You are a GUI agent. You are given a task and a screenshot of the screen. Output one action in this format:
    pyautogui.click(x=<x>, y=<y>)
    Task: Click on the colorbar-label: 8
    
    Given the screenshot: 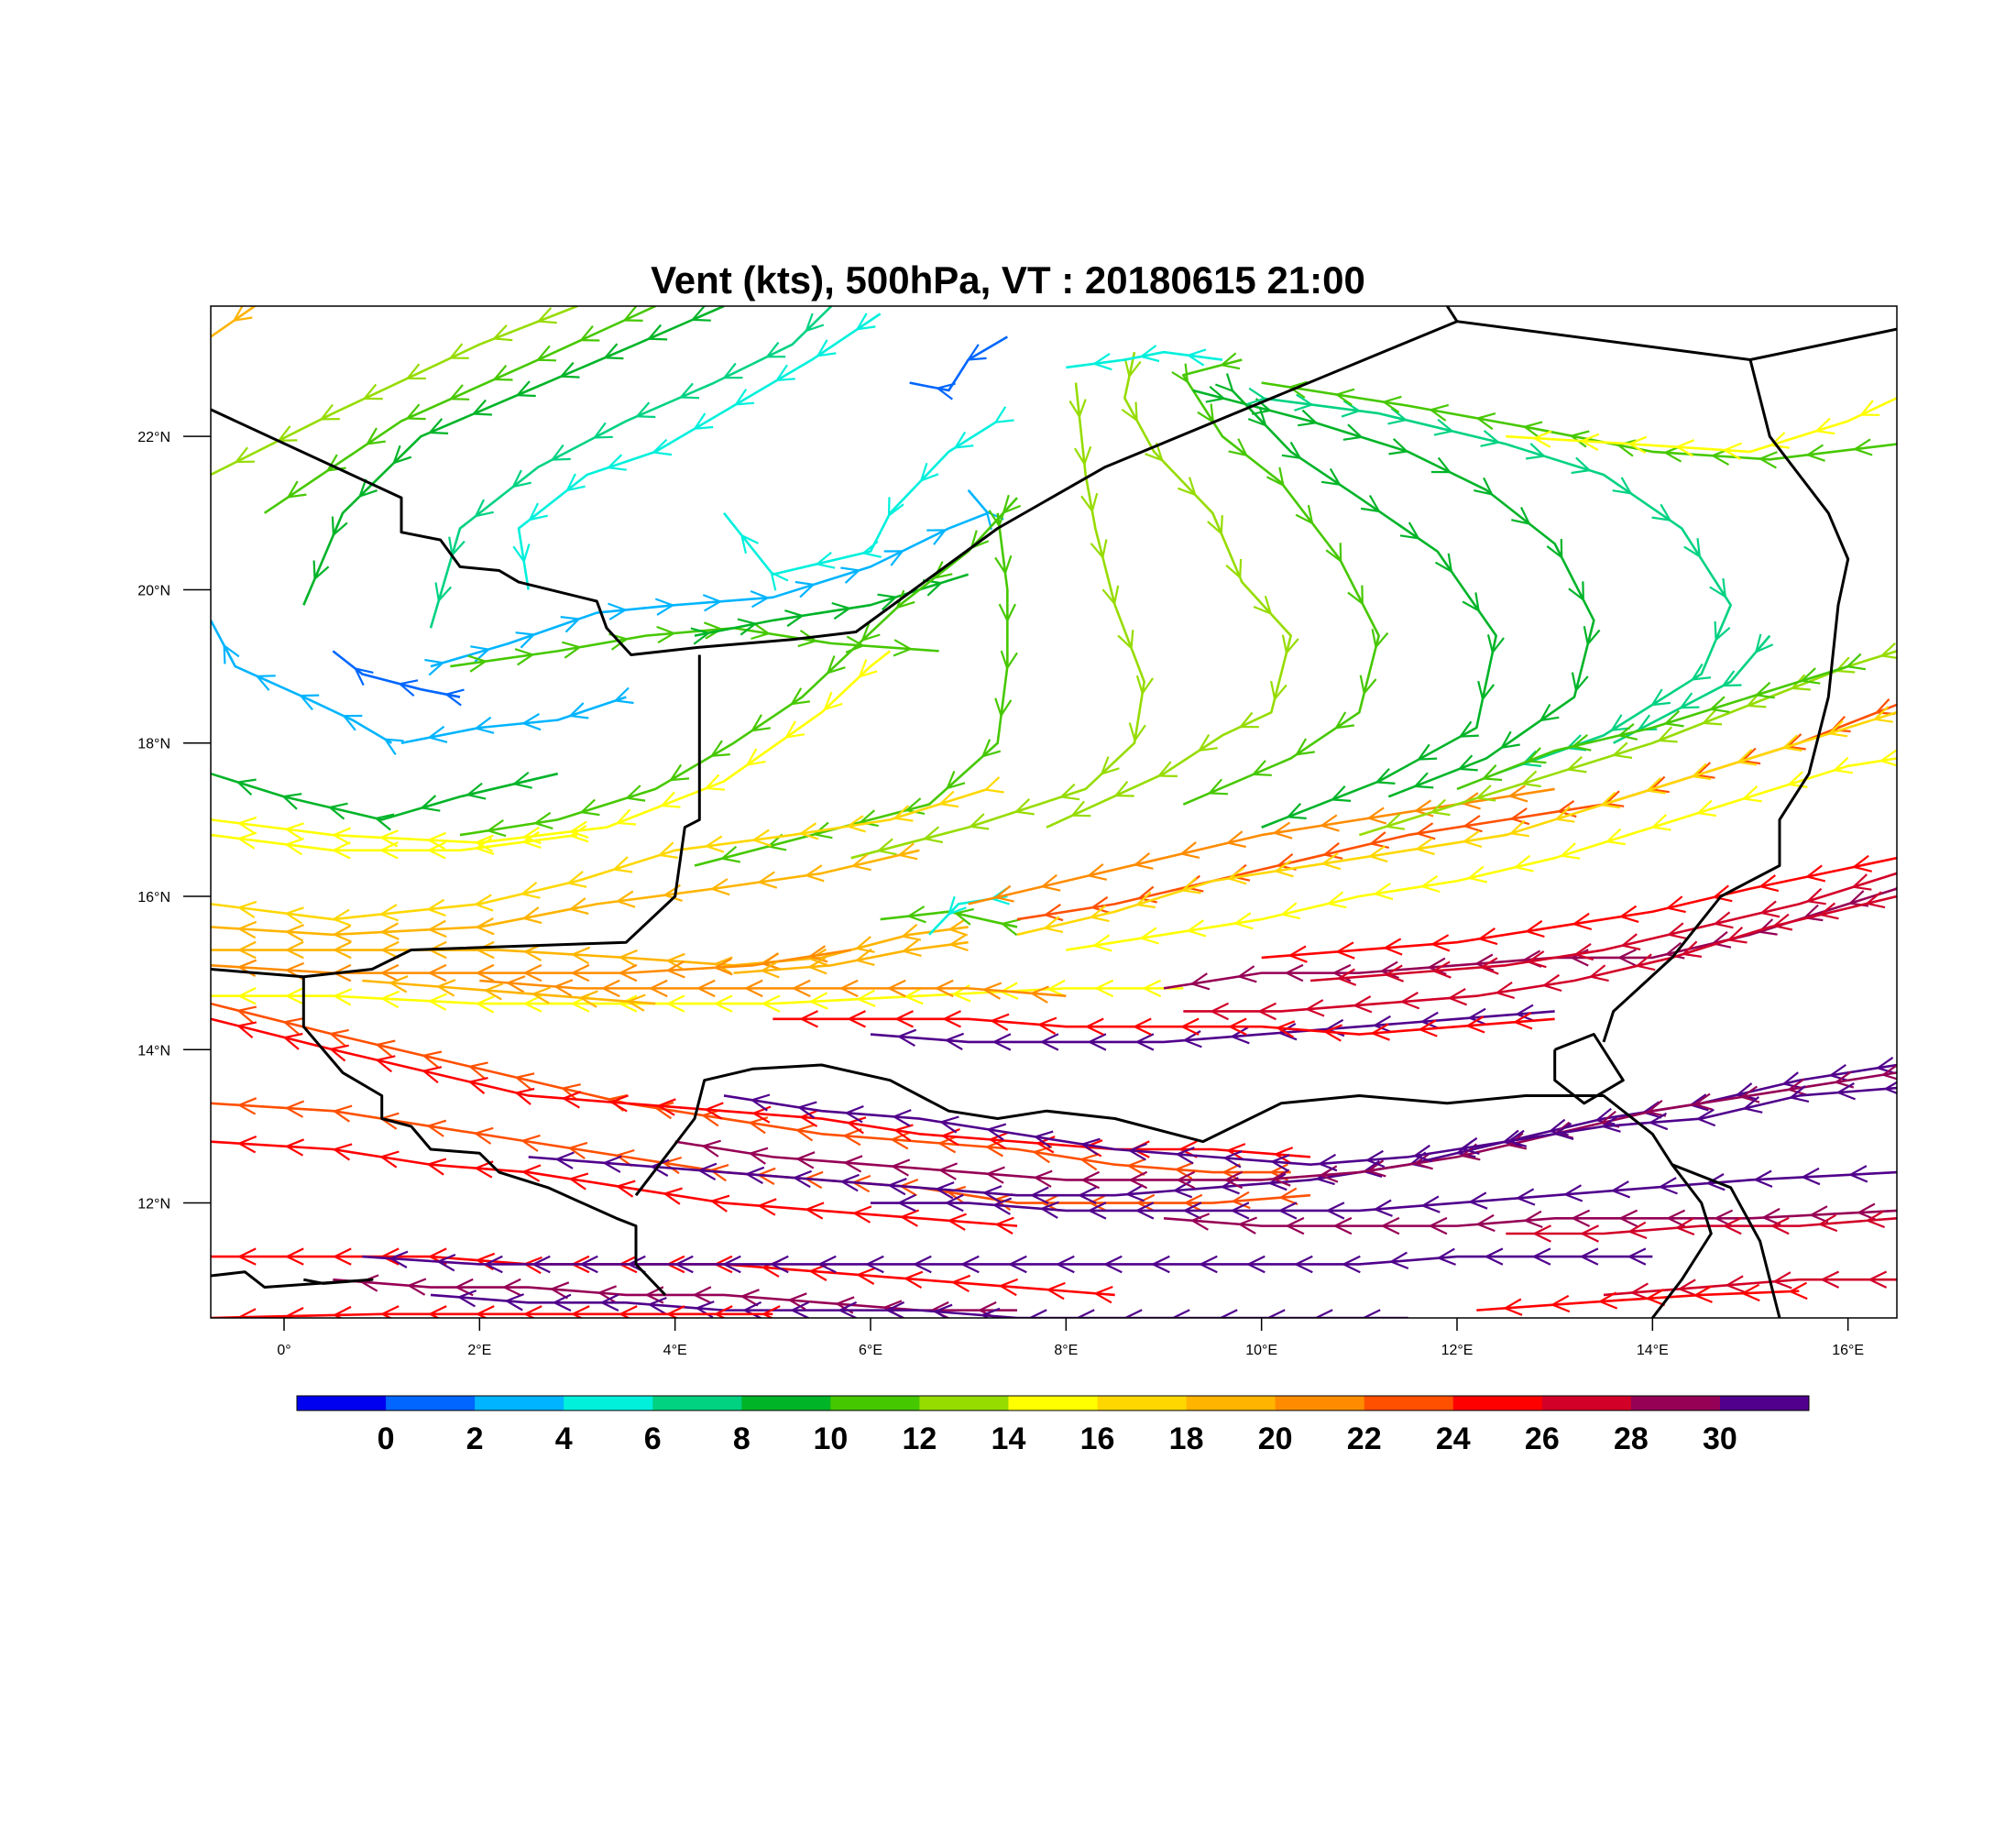 What is the action you would take?
    pyautogui.click(x=742, y=1438)
    